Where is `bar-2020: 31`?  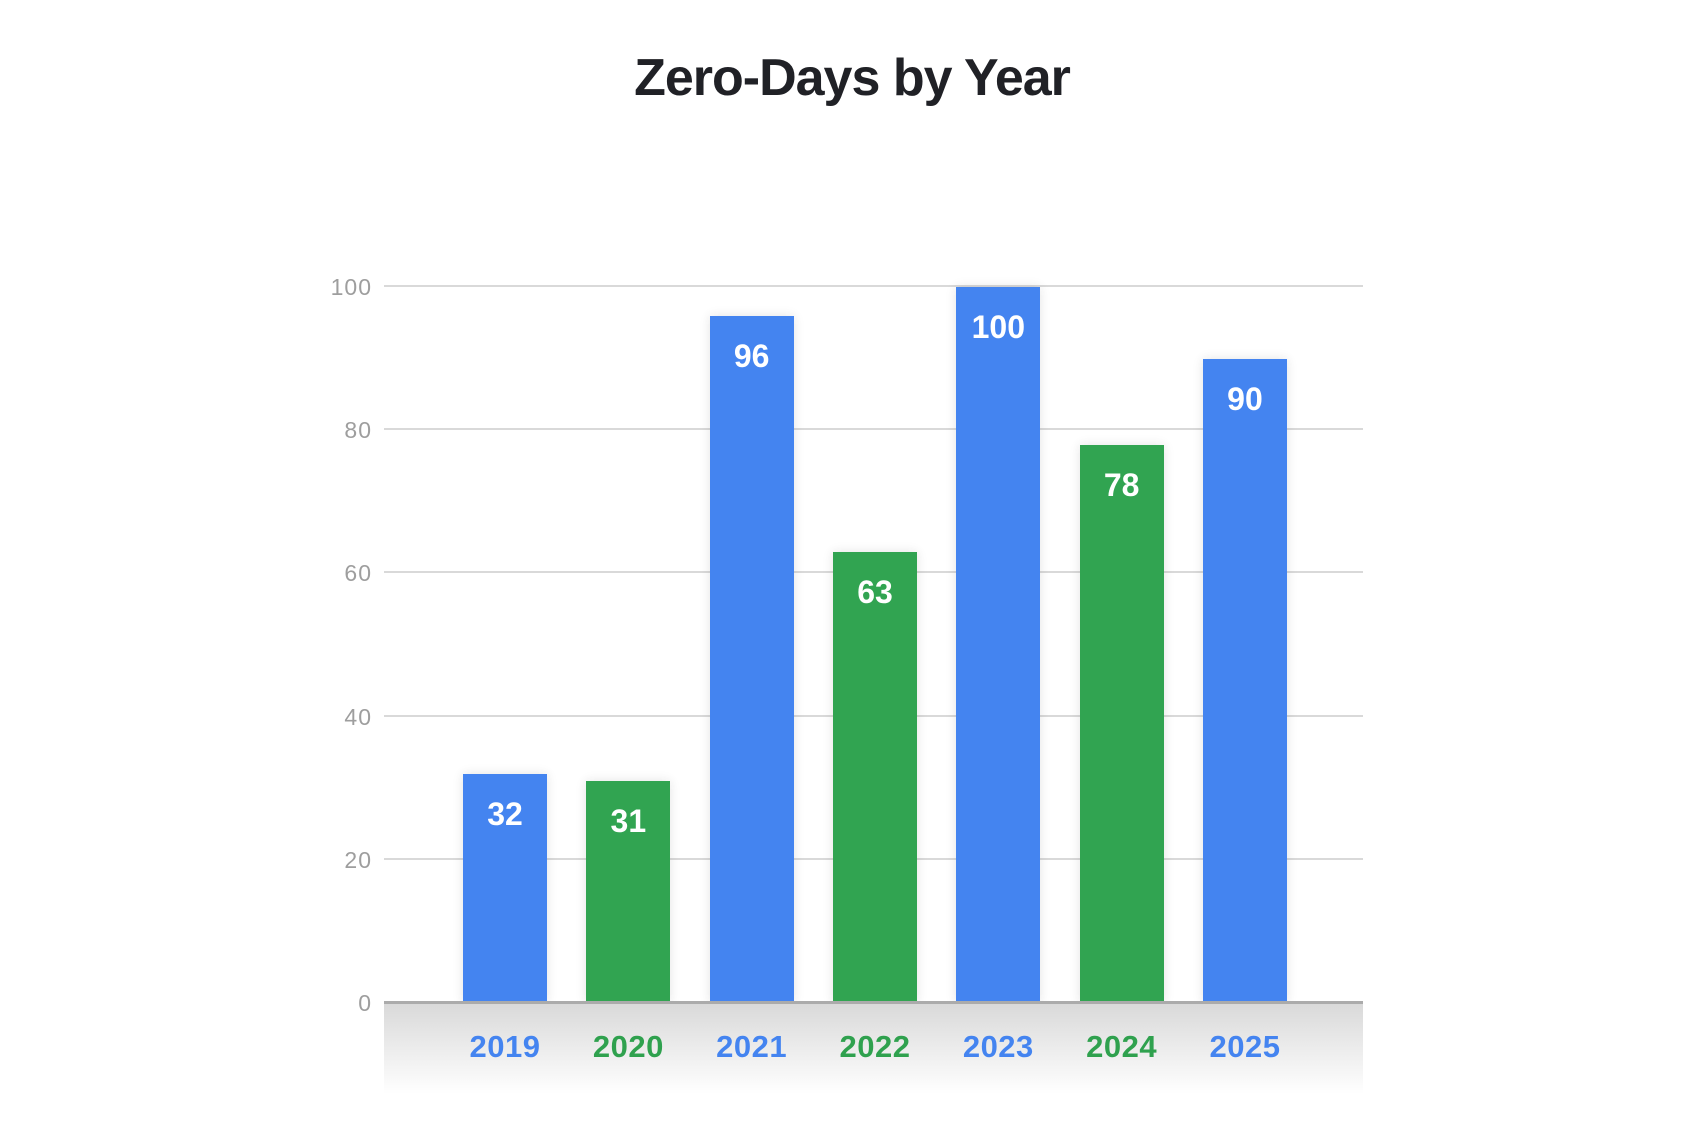
bar-2020: 31 is located at coordinates (628, 892).